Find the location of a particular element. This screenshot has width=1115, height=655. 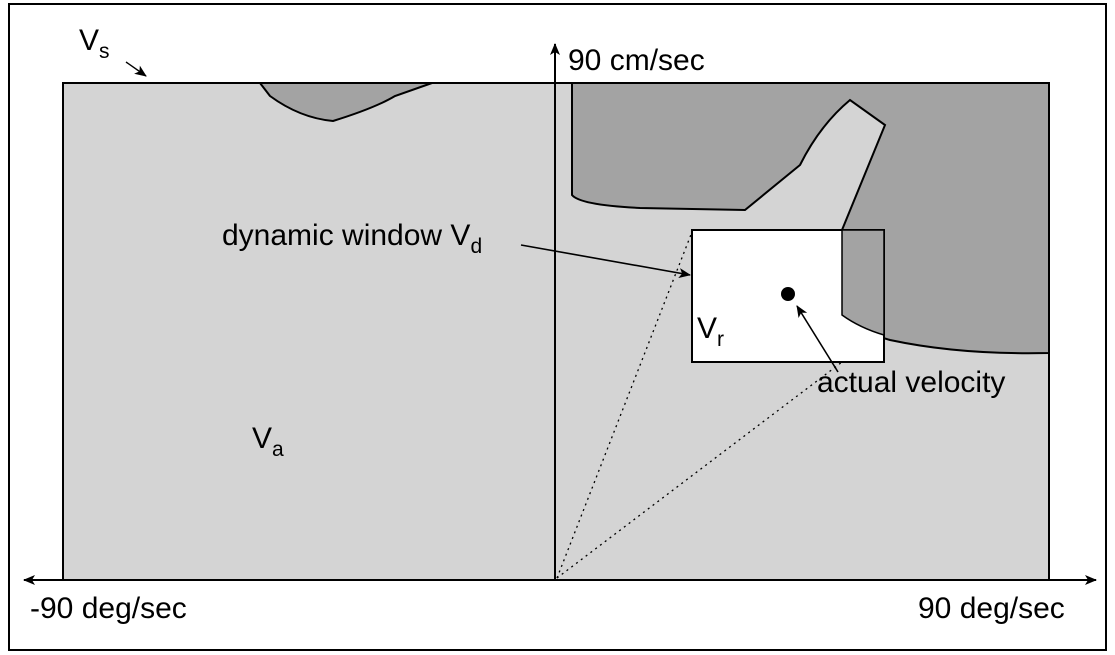

y-axis-label: 90 cm/sec is located at coordinates (636, 60).